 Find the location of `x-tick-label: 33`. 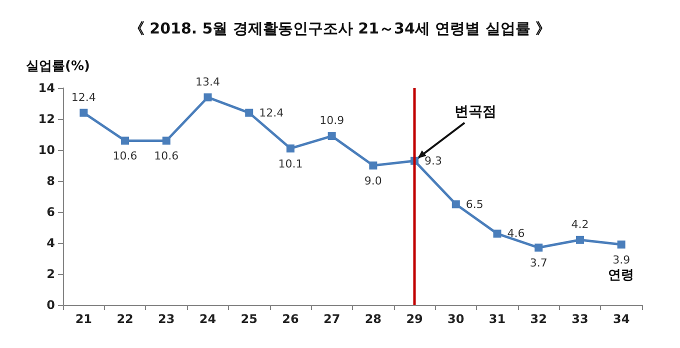

x-tick-label: 33 is located at coordinates (580, 319).